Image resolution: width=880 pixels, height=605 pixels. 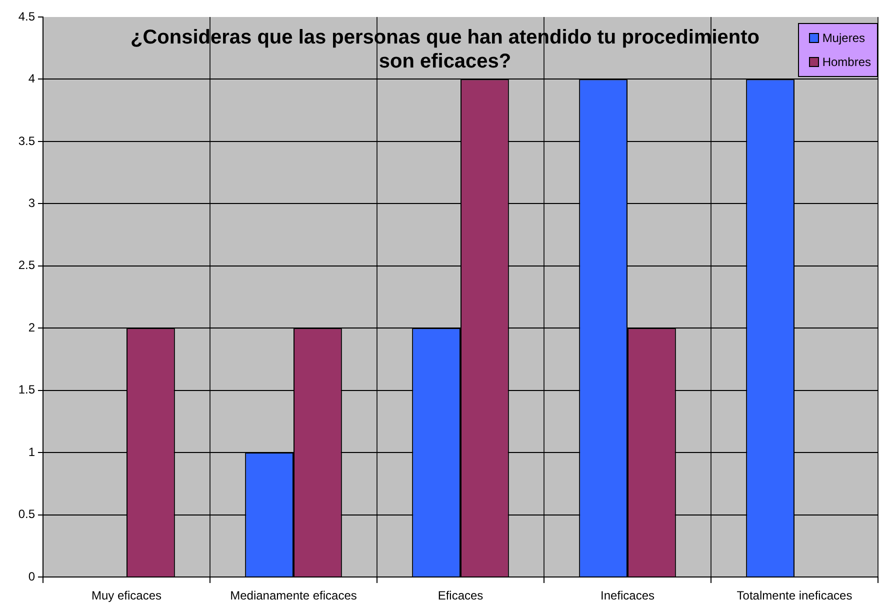 What do you see at coordinates (27, 16) in the screenshot?
I see `y-tick-label: 4.5` at bounding box center [27, 16].